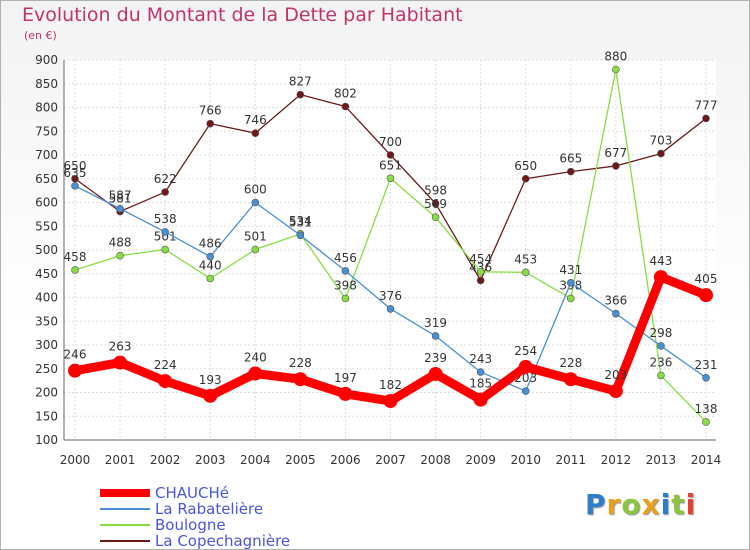 The image size is (750, 550). I want to click on data-label-3: 665, so click(570, 159).